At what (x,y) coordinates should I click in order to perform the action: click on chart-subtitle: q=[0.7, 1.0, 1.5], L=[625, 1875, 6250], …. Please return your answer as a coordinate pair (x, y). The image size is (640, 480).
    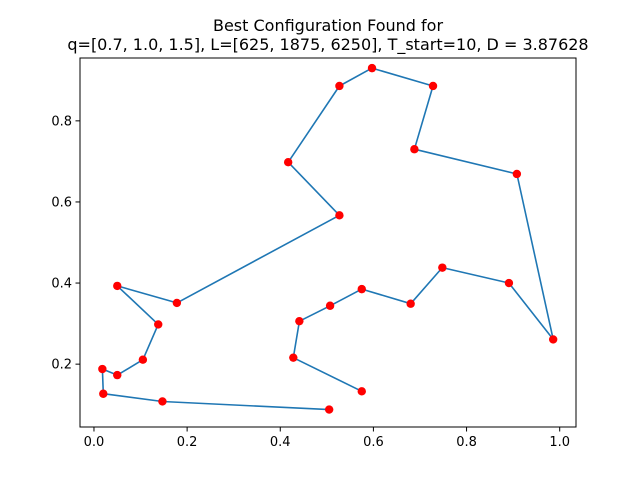
    Looking at the image, I should click on (327, 45).